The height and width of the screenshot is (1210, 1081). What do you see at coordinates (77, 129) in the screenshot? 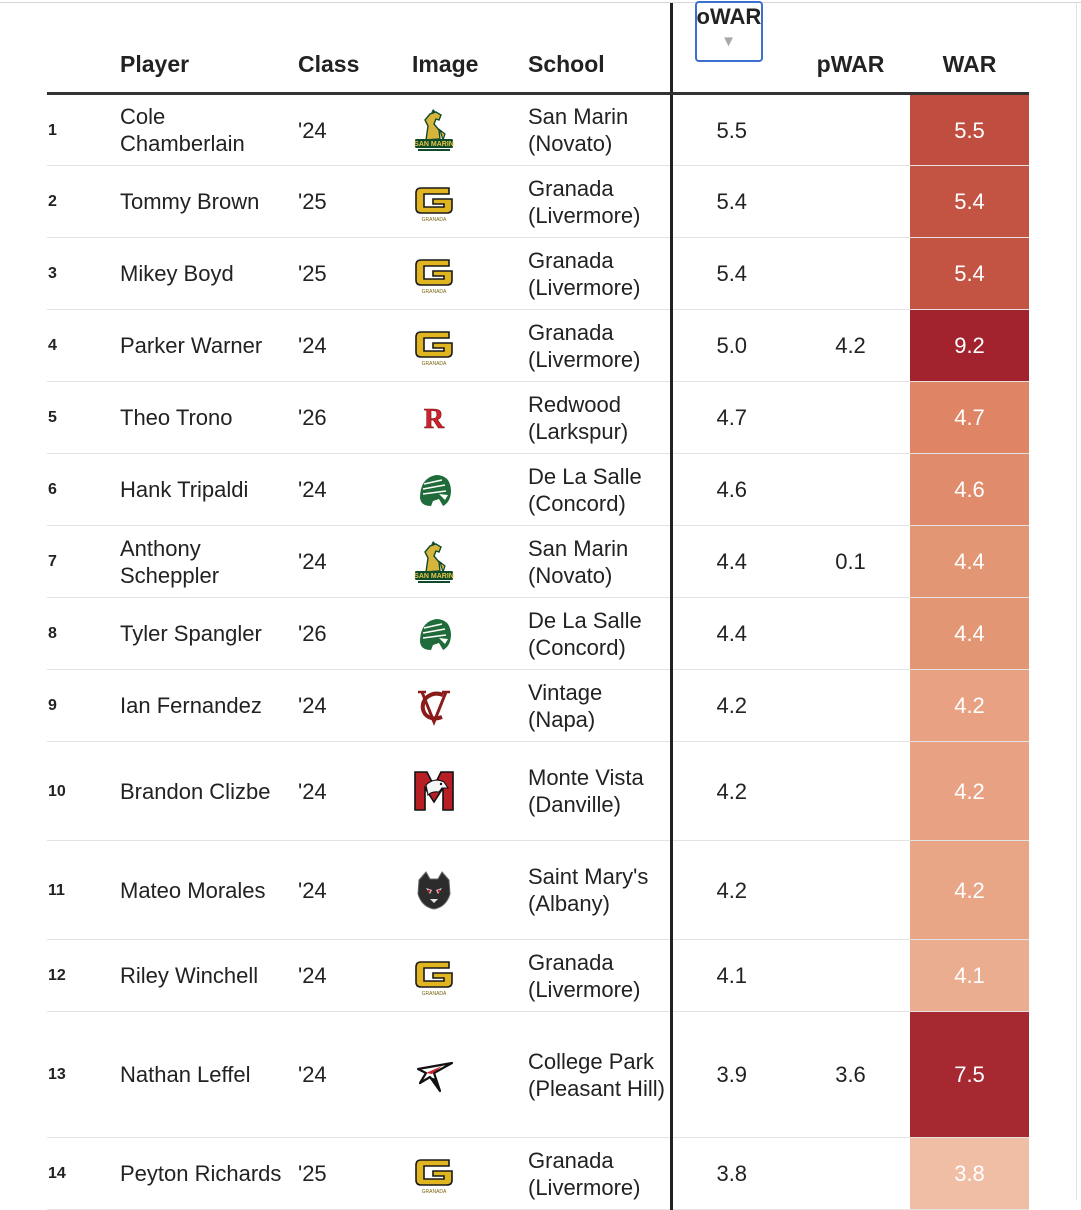
I see `rank-cell: 1` at bounding box center [77, 129].